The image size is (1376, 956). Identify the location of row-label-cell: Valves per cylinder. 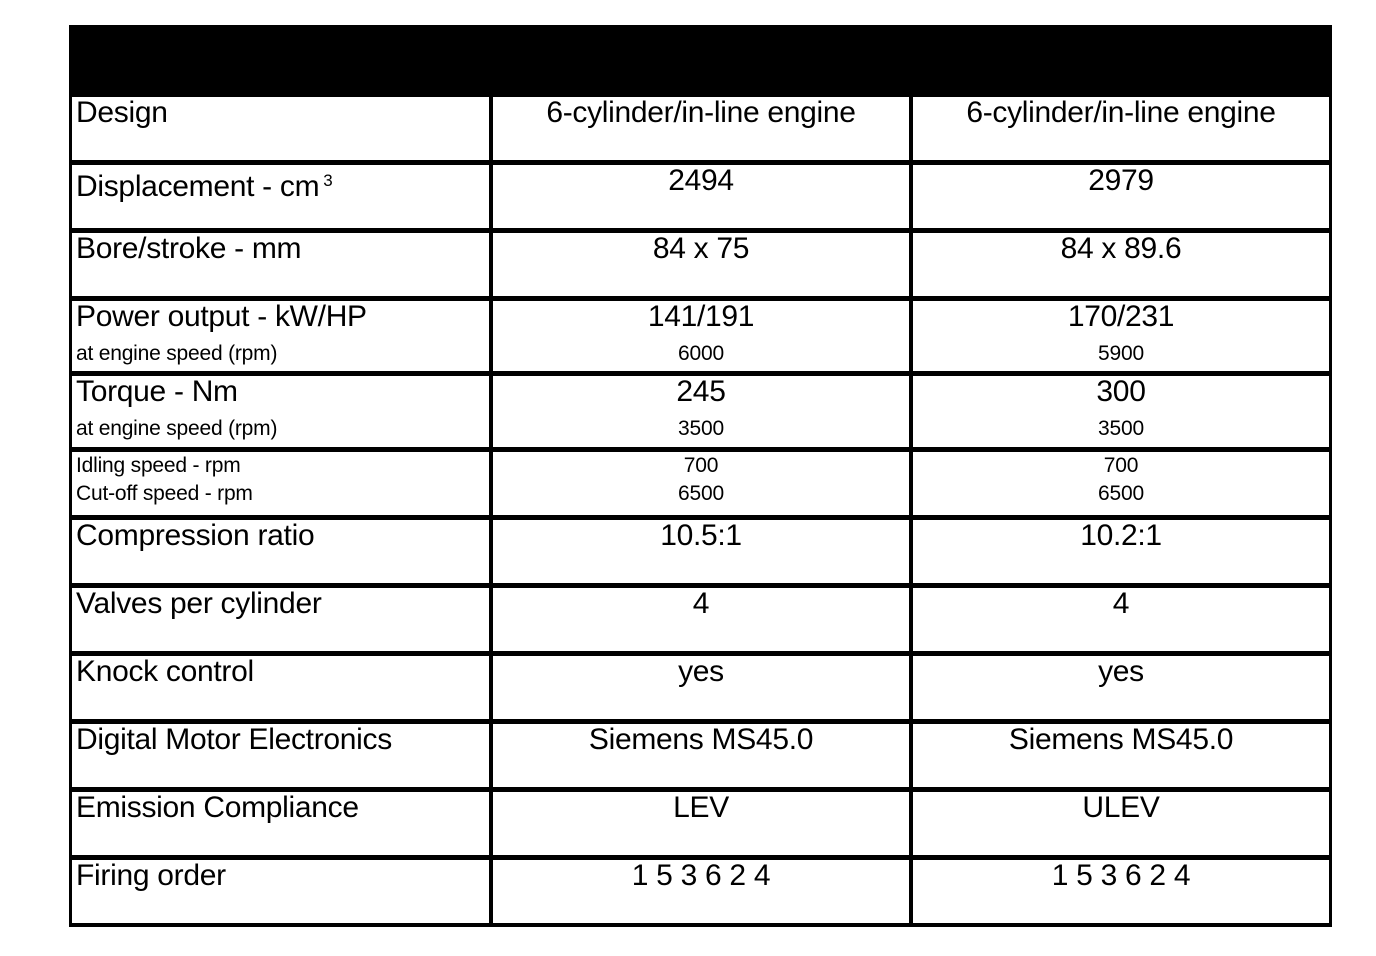
(280, 619).